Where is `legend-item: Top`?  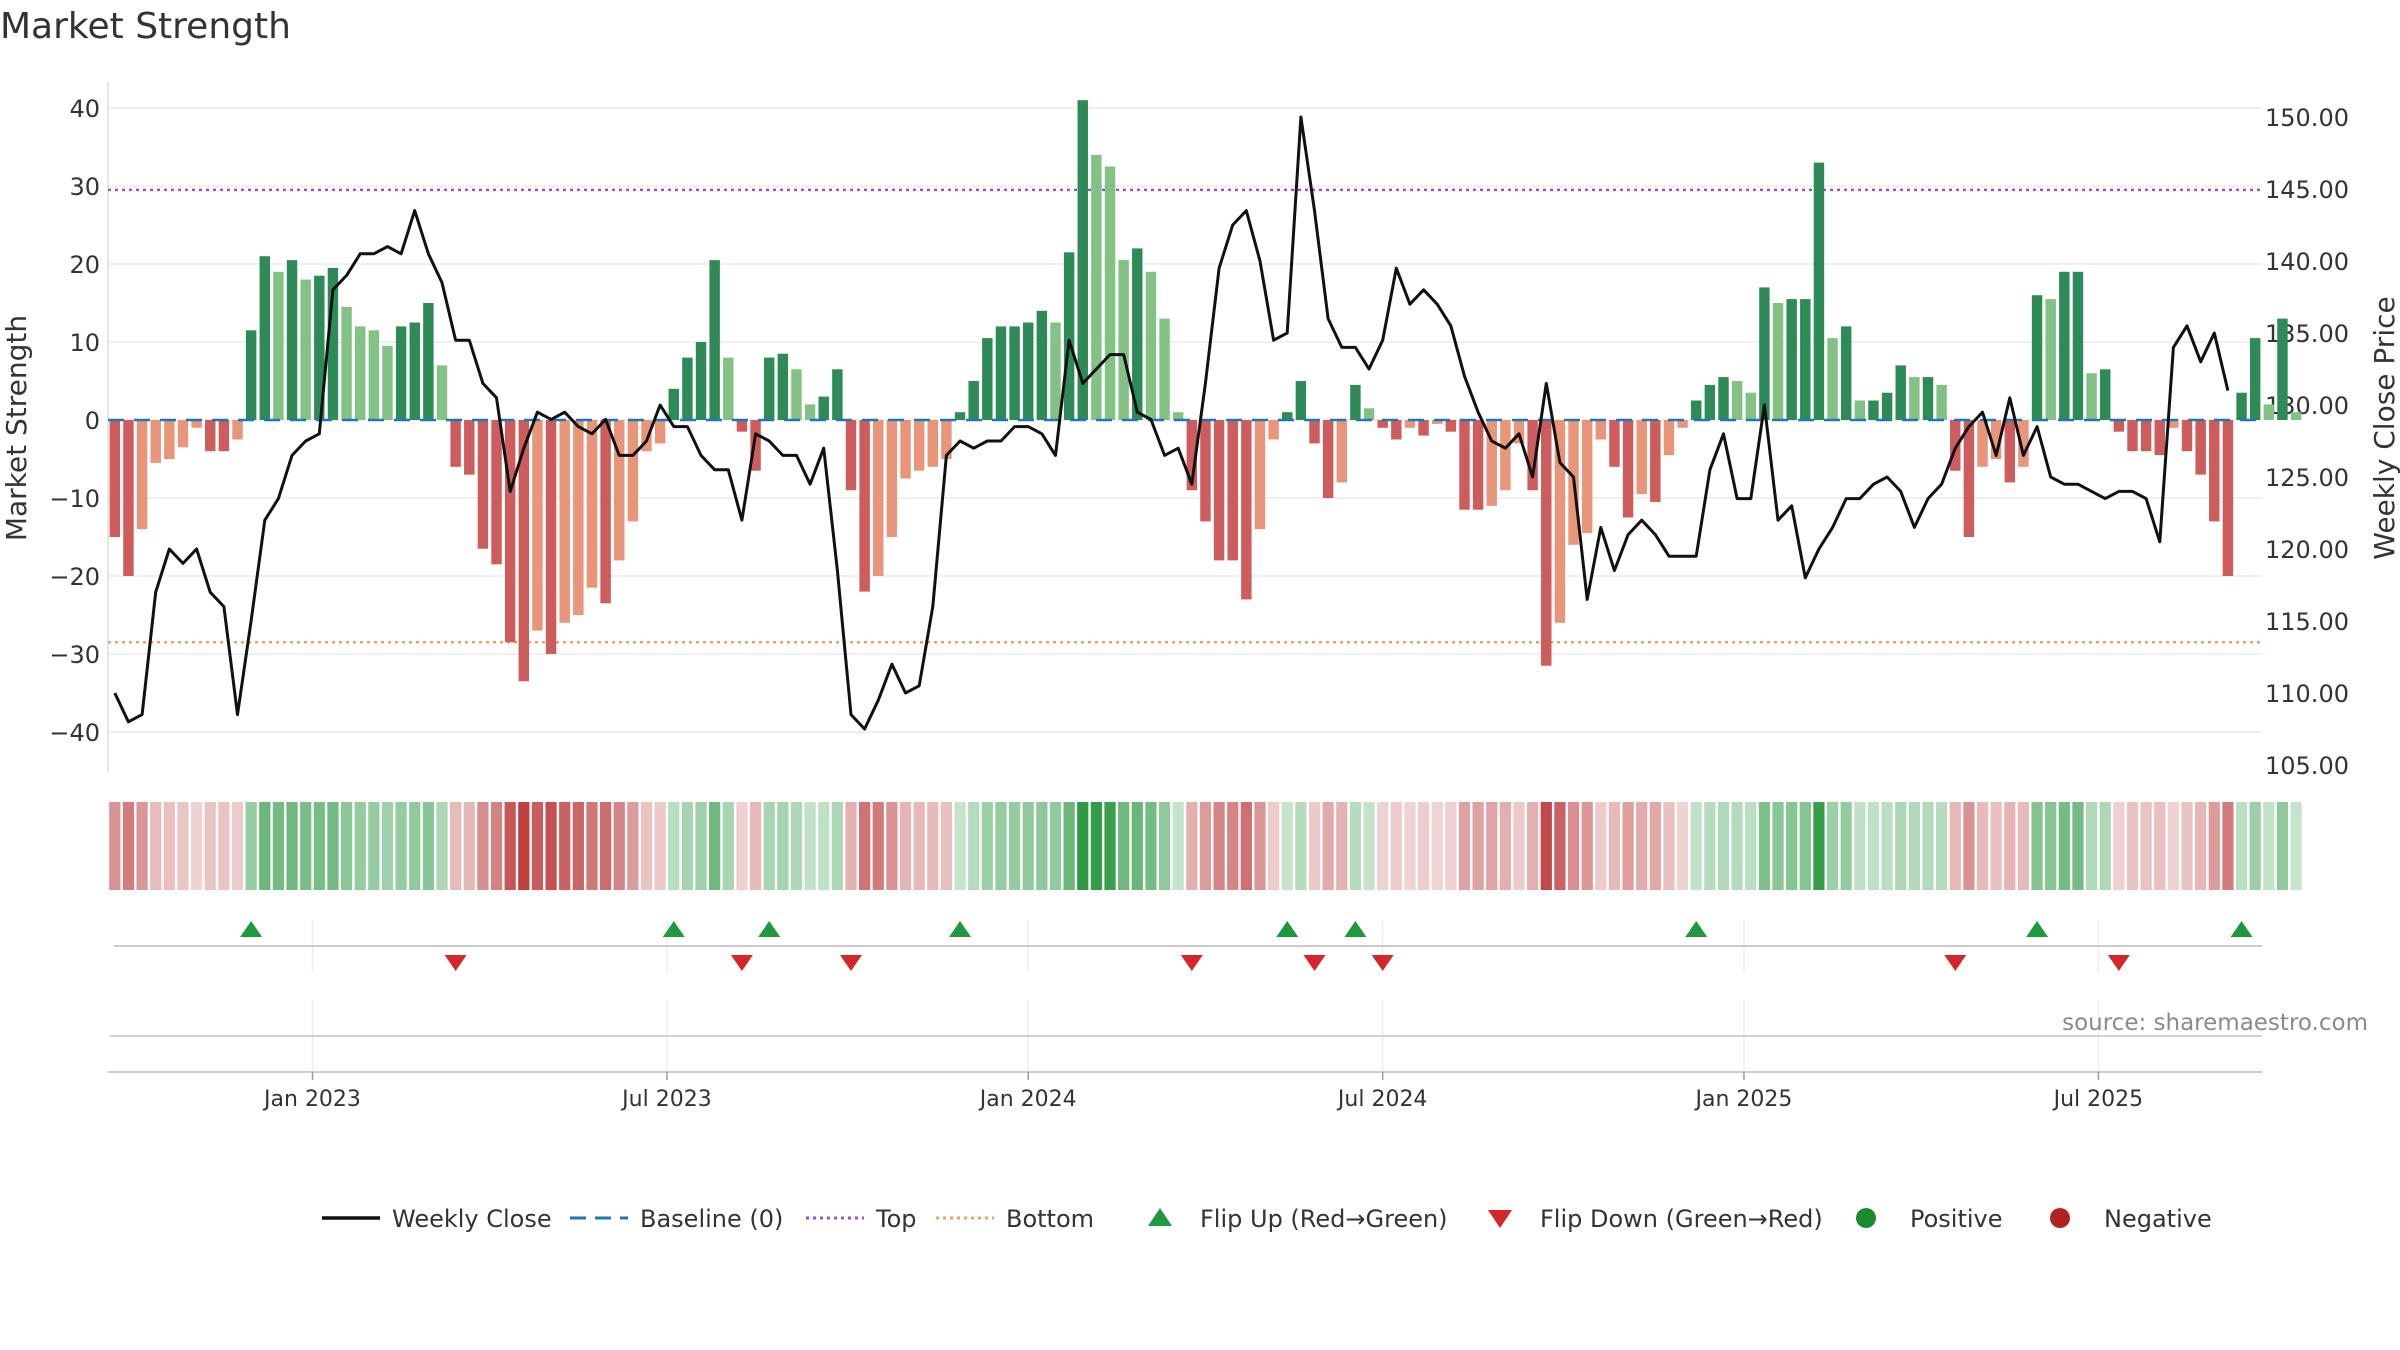
legend-item: Top is located at coordinates (861, 1219).